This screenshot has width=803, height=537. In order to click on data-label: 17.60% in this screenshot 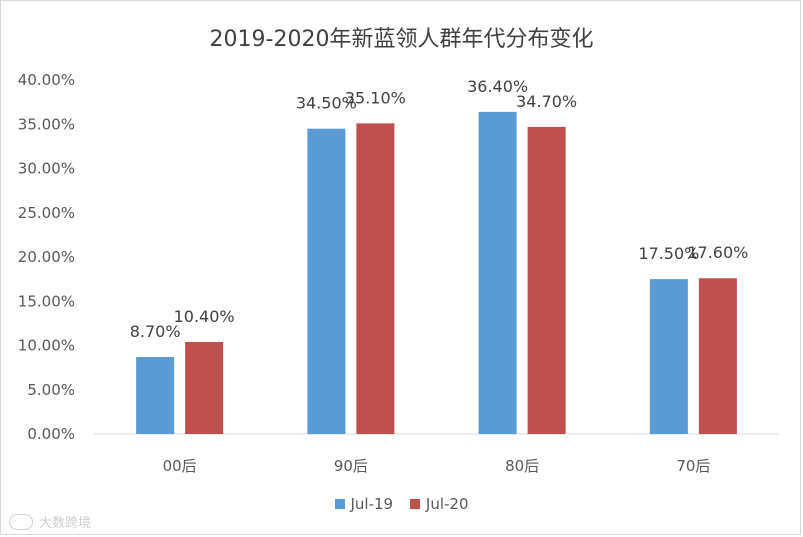, I will do `click(717, 252)`.